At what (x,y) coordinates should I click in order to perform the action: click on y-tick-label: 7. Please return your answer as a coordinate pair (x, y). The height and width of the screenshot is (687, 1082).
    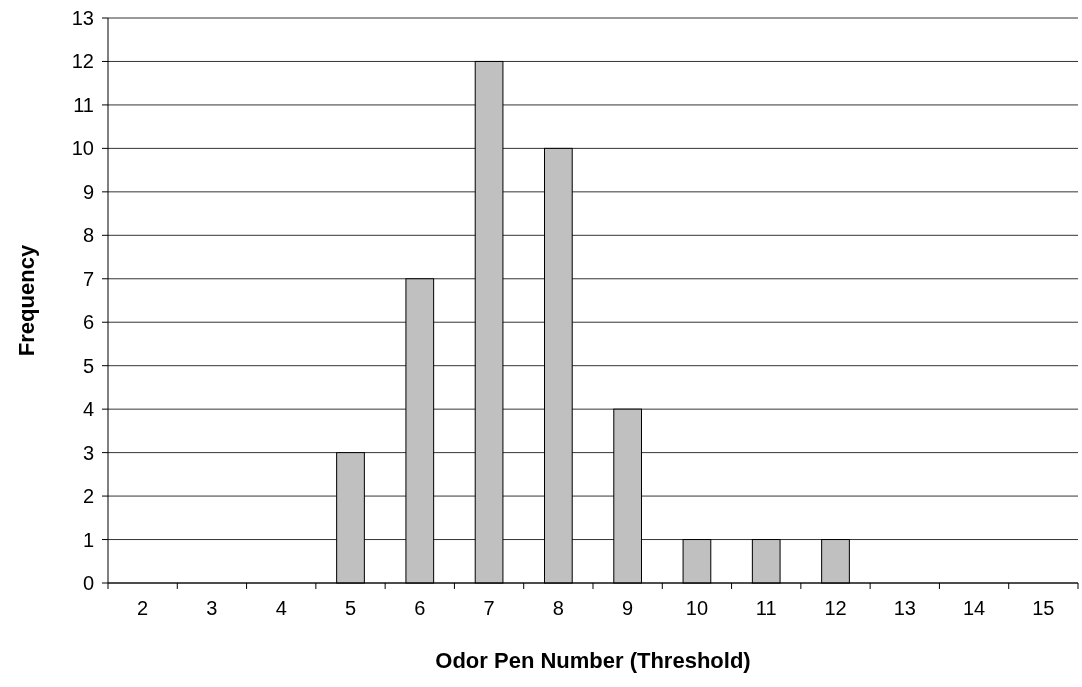
    Looking at the image, I should click on (88, 278).